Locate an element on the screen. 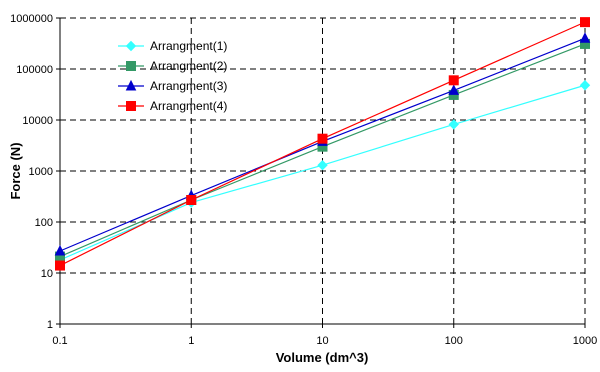 Image resolution: width=600 pixels, height=372 pixels. y-tick-label: 1000000 is located at coordinates (31, 19).